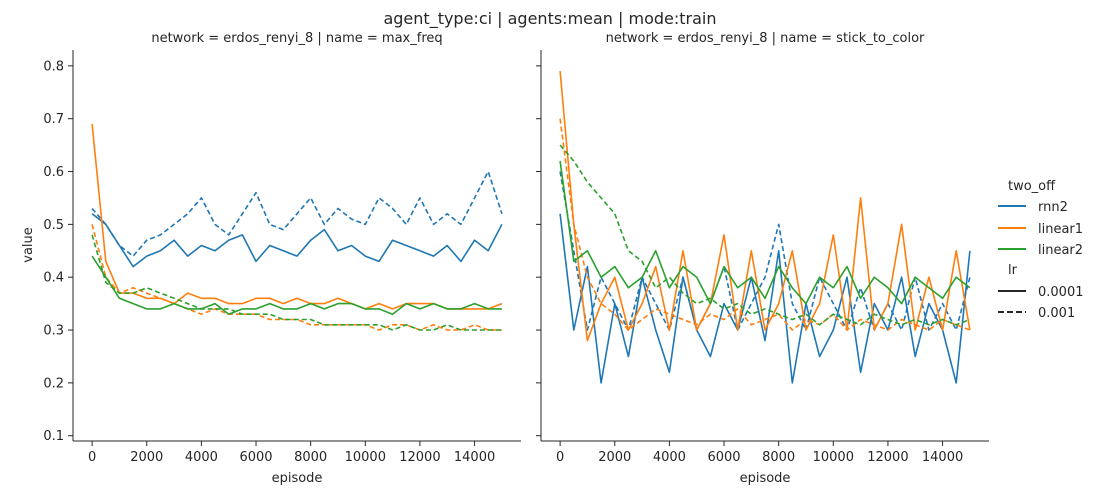 The width and height of the screenshot is (1100, 500). What do you see at coordinates (53, 331) in the screenshot?
I see `y-tick-label: 0.3` at bounding box center [53, 331].